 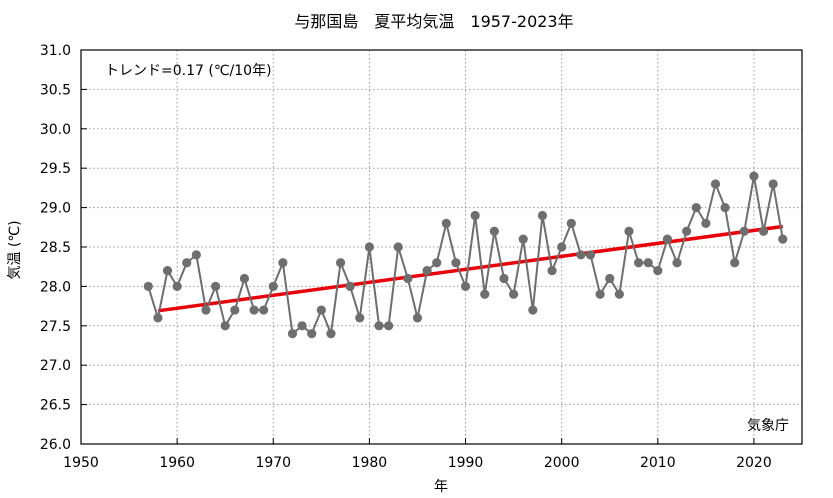 I want to click on x-tick-label: 1970, so click(x=273, y=463).